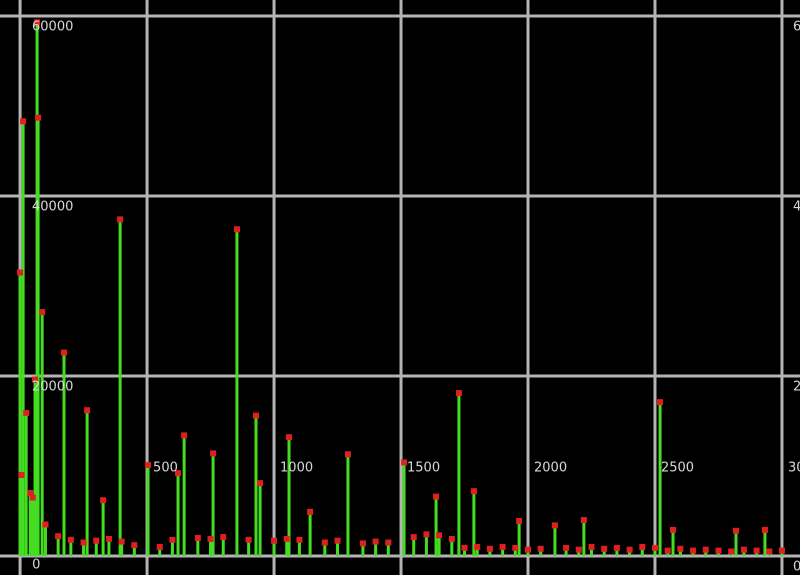 This screenshot has height=575, width=800. Describe the element at coordinates (550, 468) in the screenshot. I see `x-tick-label: 2000` at that location.